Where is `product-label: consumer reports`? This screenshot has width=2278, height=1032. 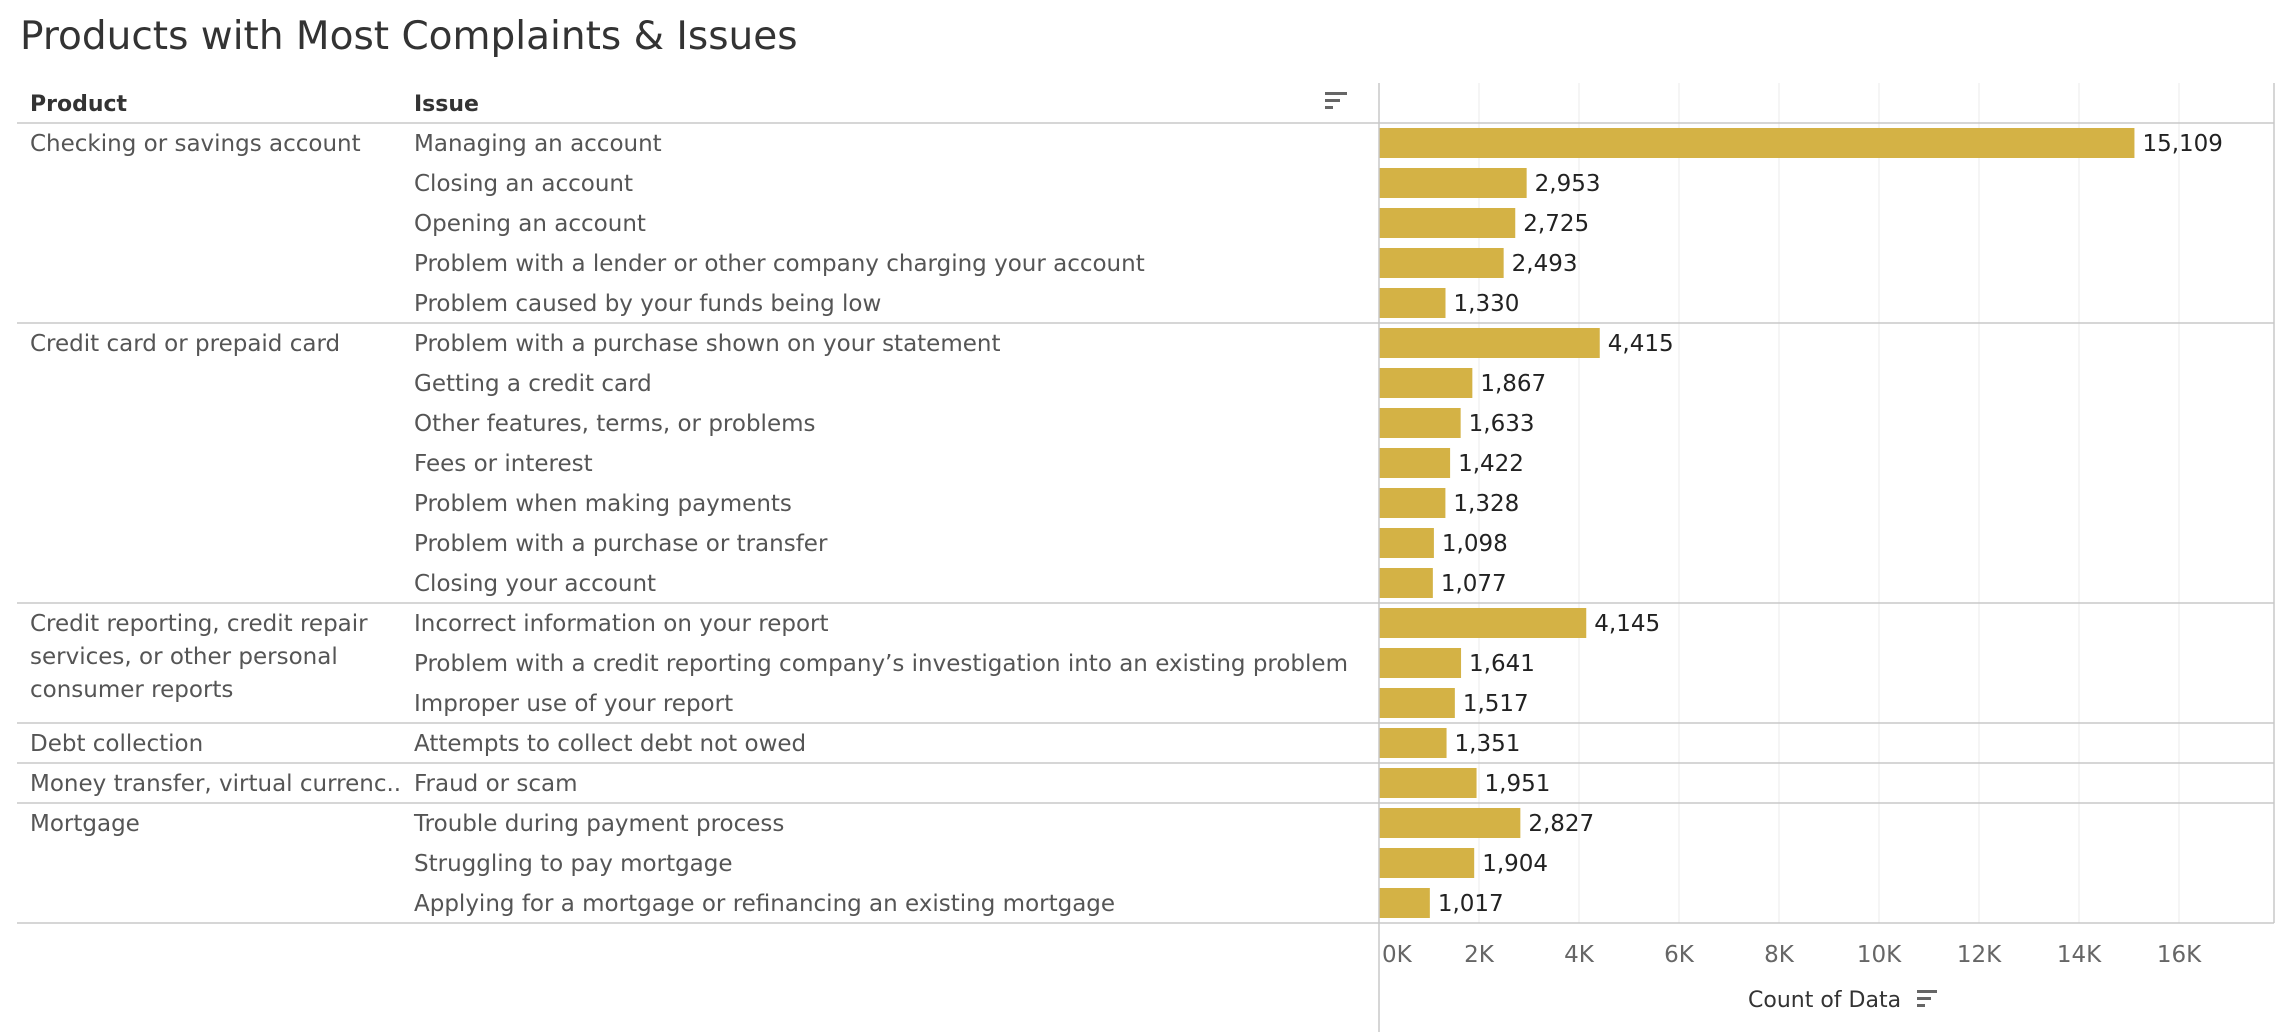 product-label: consumer reports is located at coordinates (131, 690).